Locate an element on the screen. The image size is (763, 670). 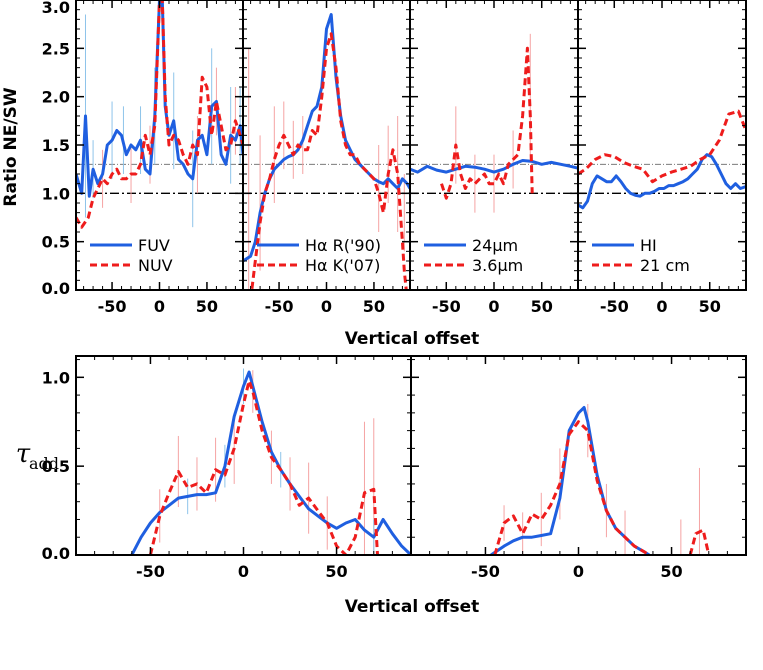
legend-label: 3.6μm is located at coordinates (497, 265).